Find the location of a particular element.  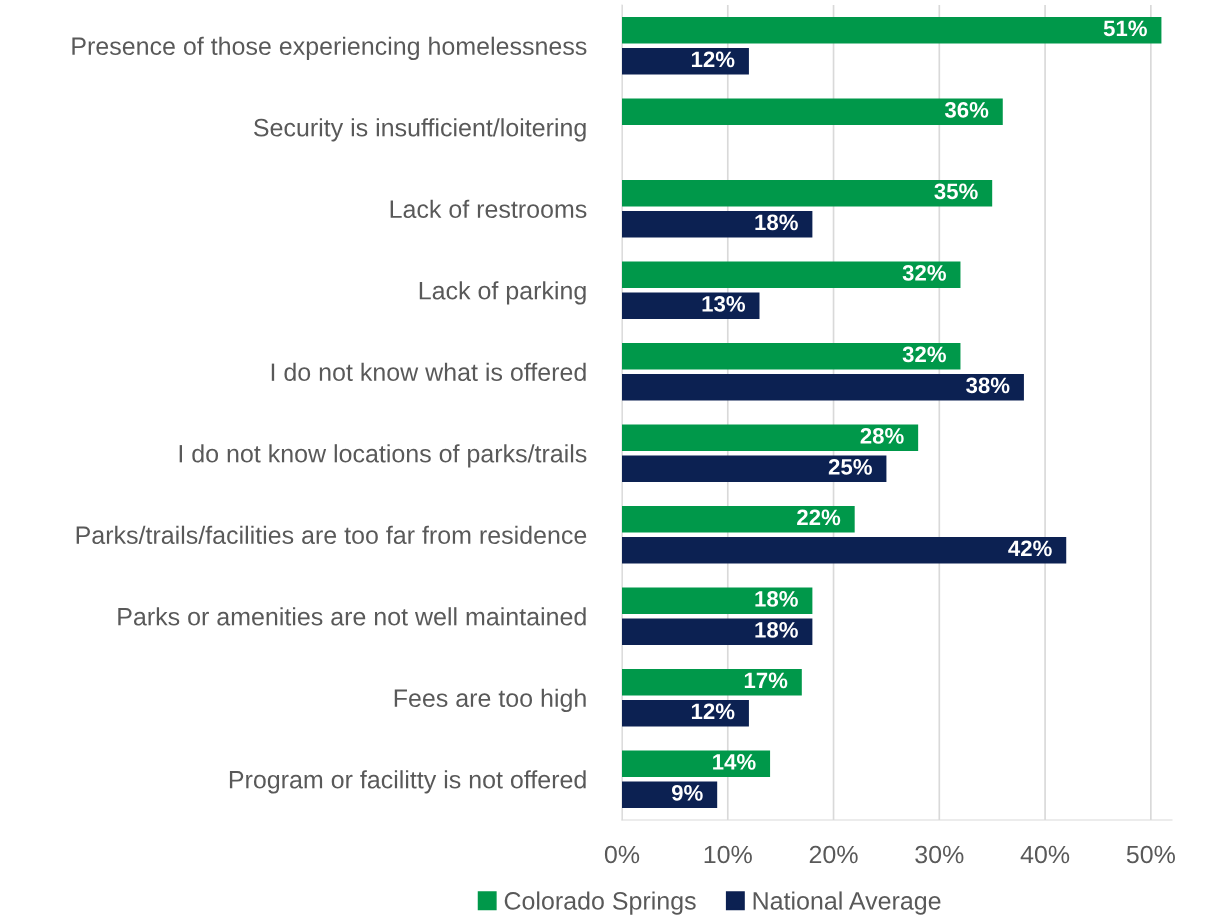

data-label: 22% is located at coordinates (819, 517).